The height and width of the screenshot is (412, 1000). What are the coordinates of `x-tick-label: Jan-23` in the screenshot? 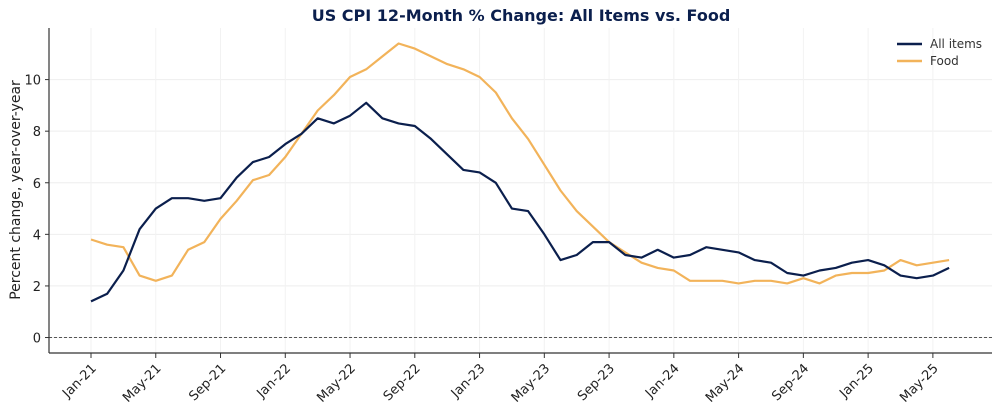 It's located at (468, 381).